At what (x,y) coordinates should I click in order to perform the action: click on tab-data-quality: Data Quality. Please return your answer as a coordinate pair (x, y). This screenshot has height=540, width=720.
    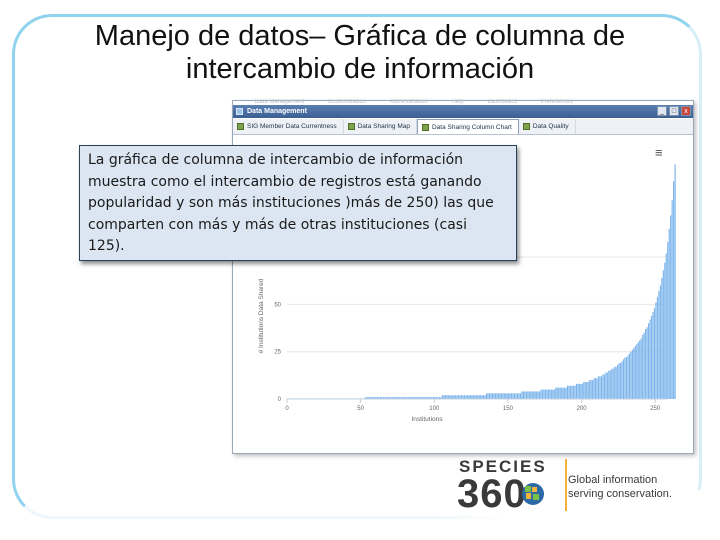
    Looking at the image, I should click on (547, 126).